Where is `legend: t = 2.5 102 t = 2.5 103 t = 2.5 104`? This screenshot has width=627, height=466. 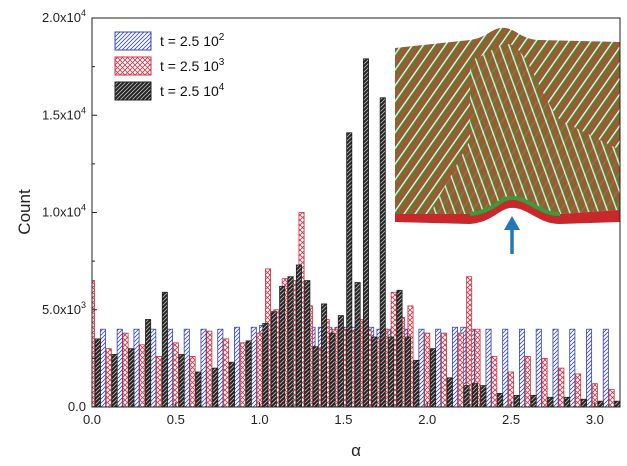 legend: t = 2.5 102 t = 2.5 103 t = 2.5 104 is located at coordinates (169, 66).